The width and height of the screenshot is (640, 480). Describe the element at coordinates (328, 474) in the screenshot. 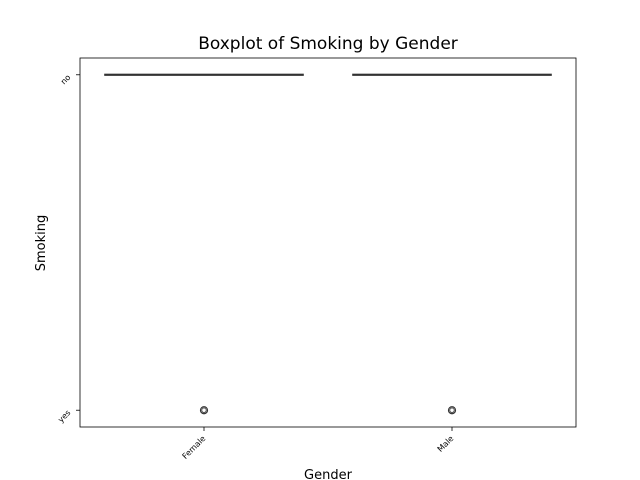

I see `x-axis-label: Gender` at that location.